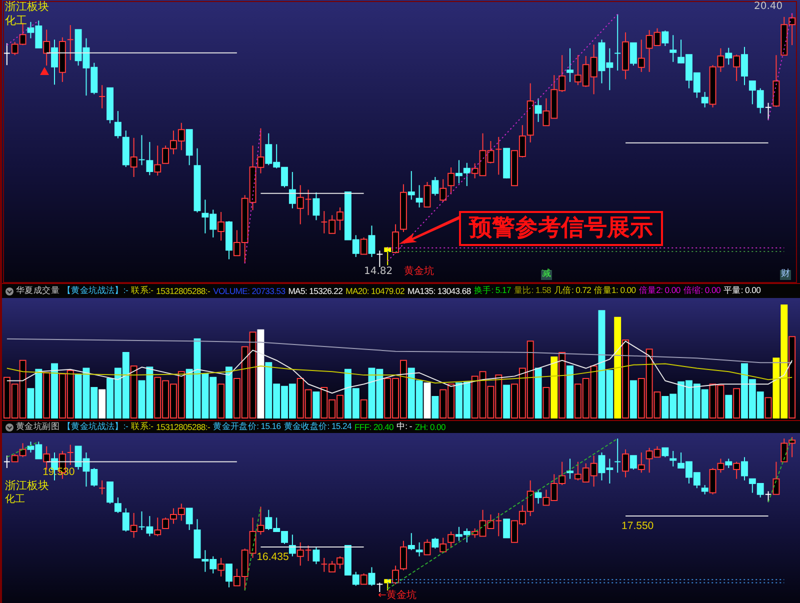 This screenshot has height=603, width=800. What do you see at coordinates (638, 526) in the screenshot?
I see `series-label: 17.550` at bounding box center [638, 526].